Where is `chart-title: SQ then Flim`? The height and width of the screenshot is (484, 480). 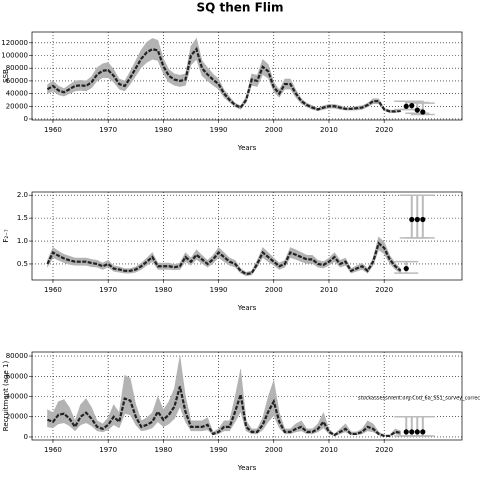 chart-title: SQ then Flim is located at coordinates (239, 8).